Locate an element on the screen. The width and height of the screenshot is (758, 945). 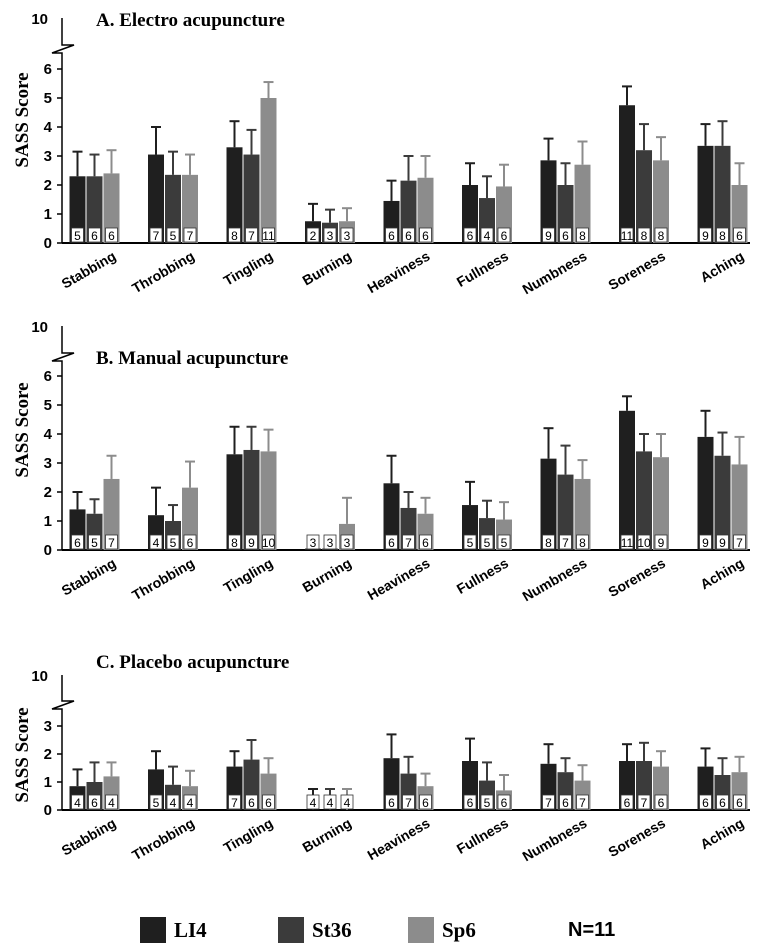
y-tick-label: 3 is located at coordinates (48, 726).